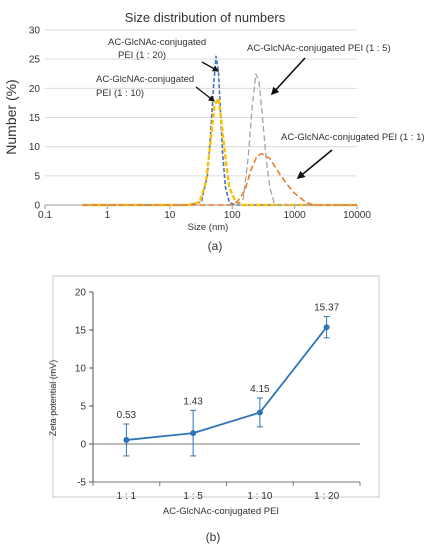  I want to click on chart-a-x-tick-label: 10000, so click(357, 215).